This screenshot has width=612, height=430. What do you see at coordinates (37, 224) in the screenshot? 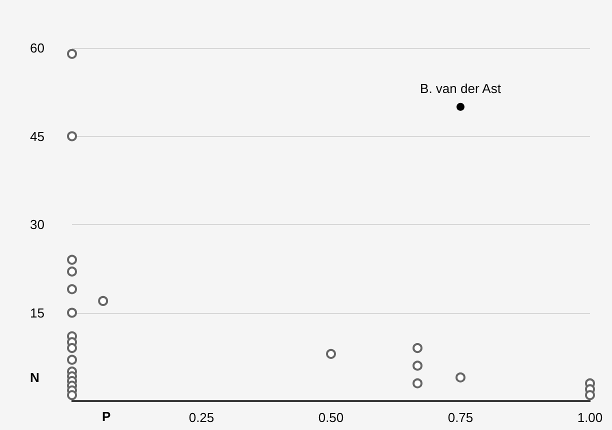
I see `y-tick-label: 30` at bounding box center [37, 224].